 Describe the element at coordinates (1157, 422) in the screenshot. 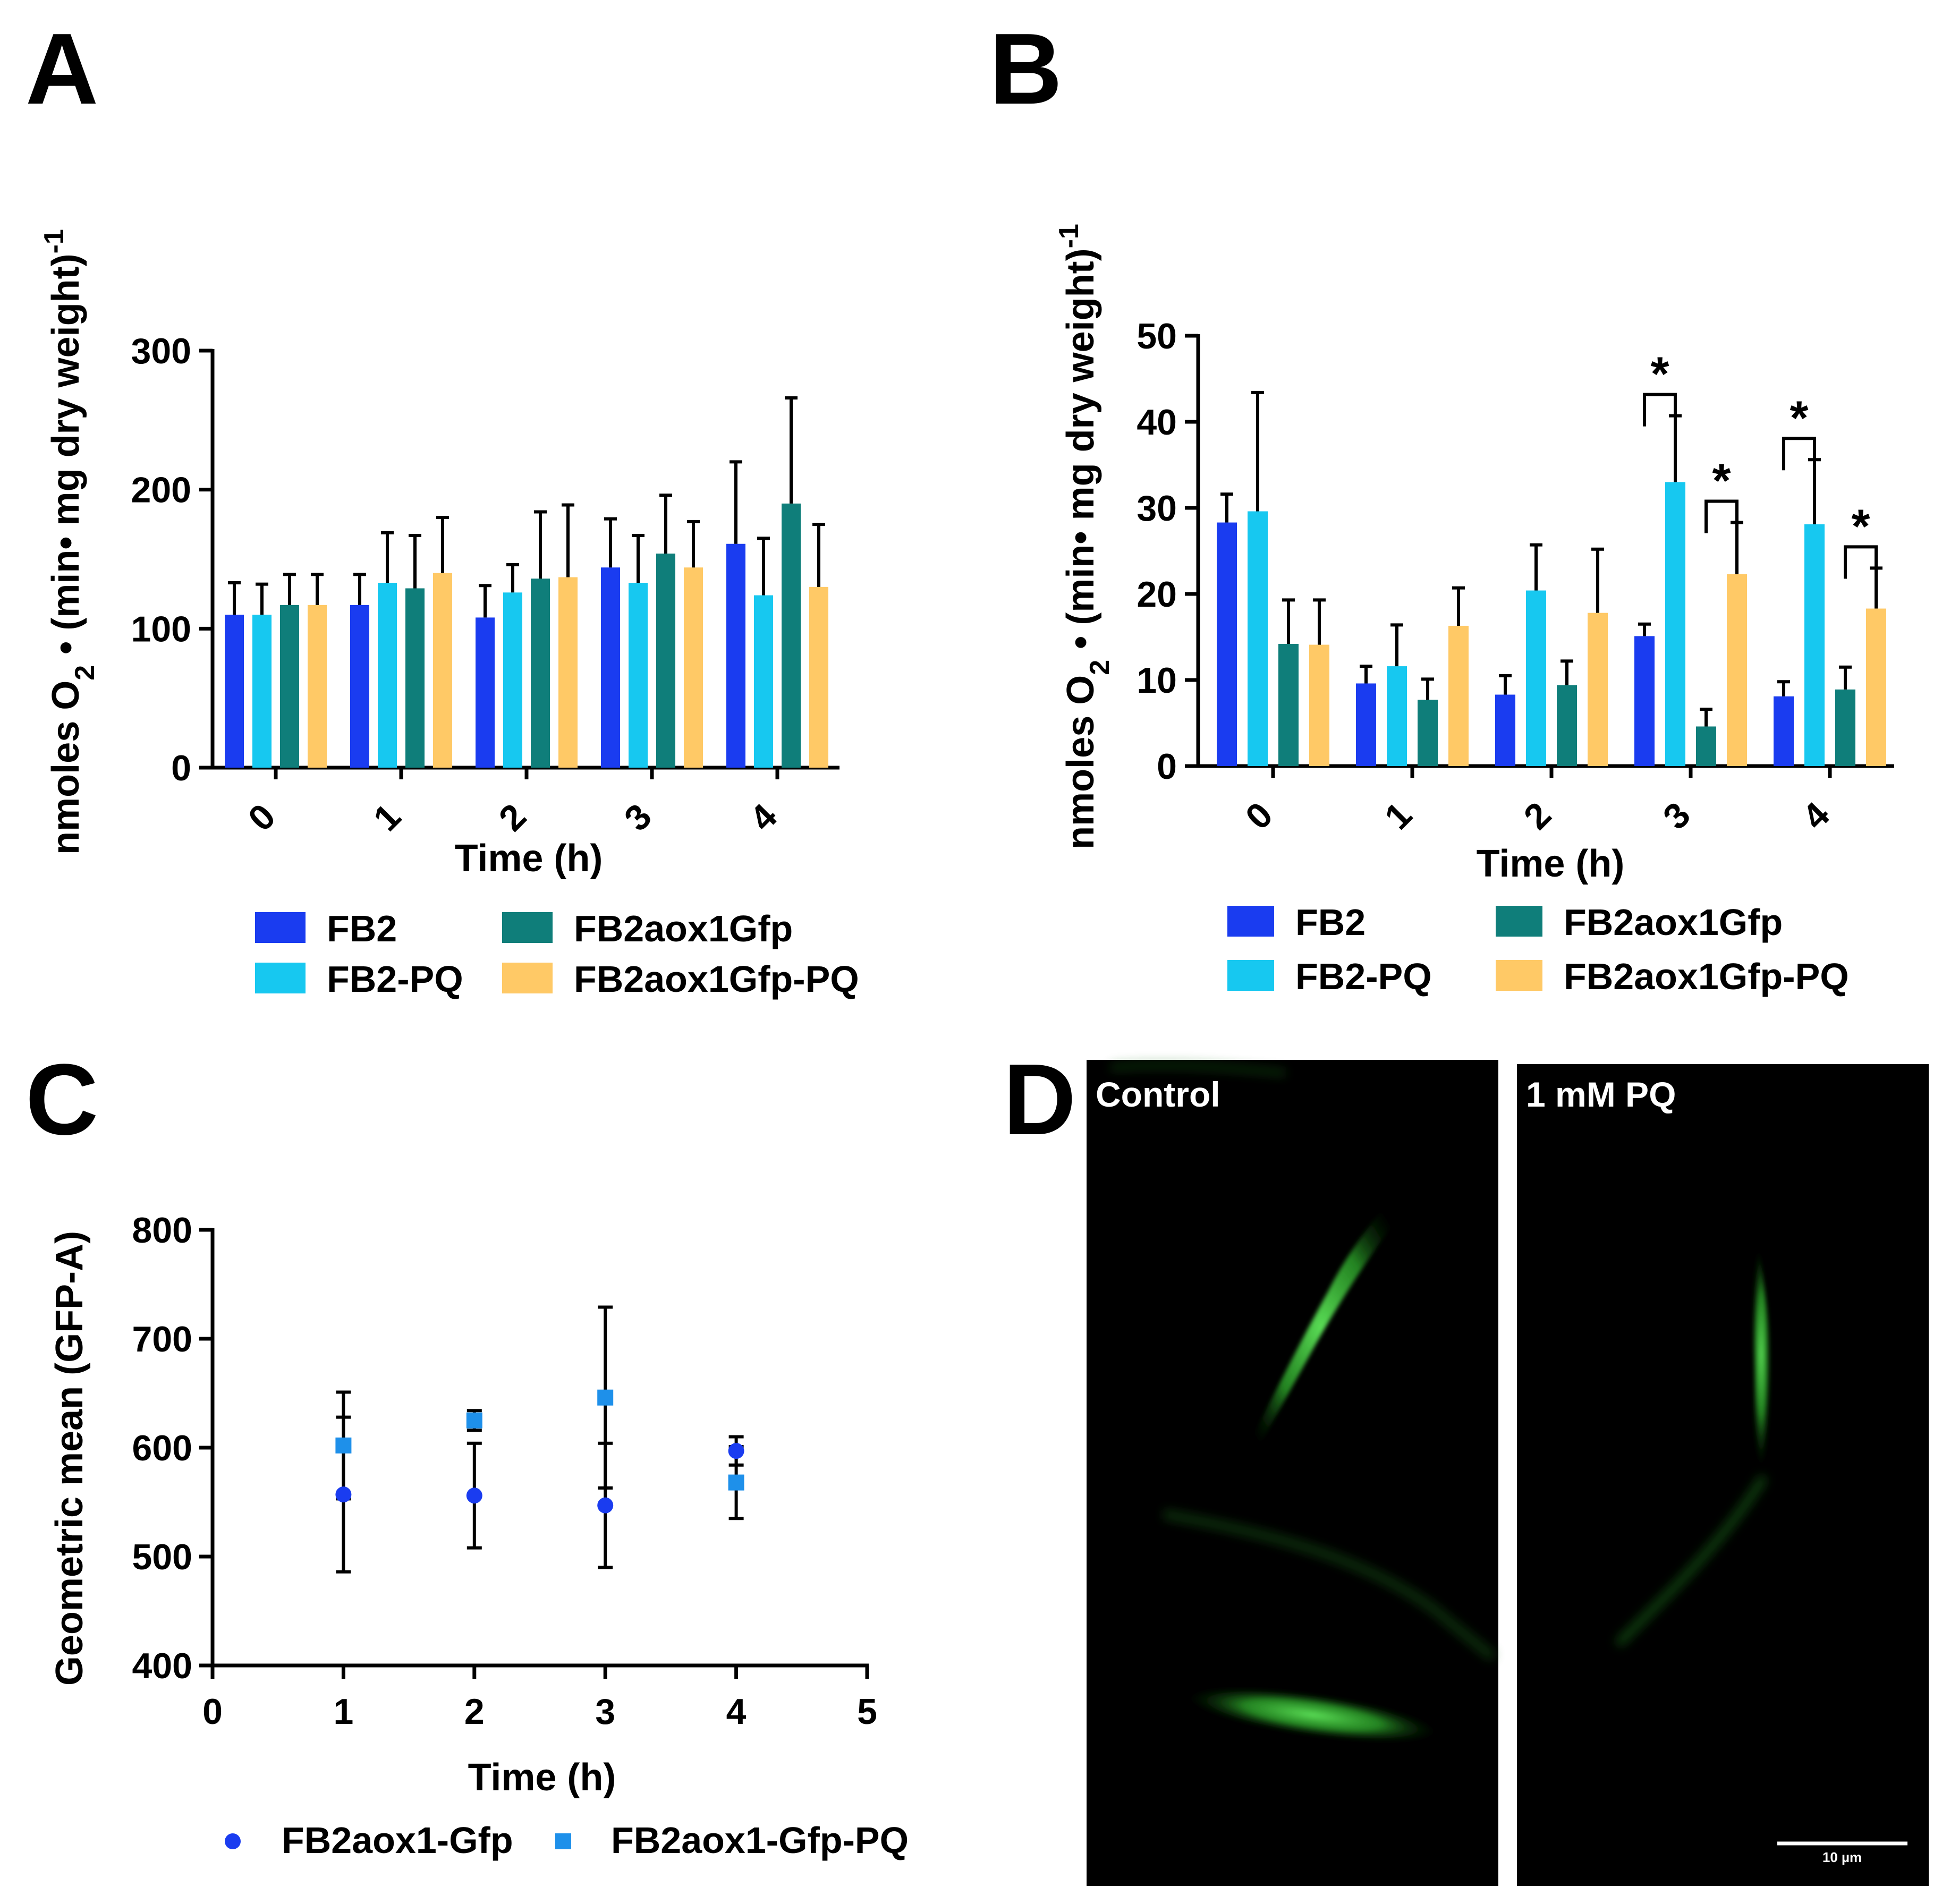

I see `chart-b-ytick-label: 40` at that location.